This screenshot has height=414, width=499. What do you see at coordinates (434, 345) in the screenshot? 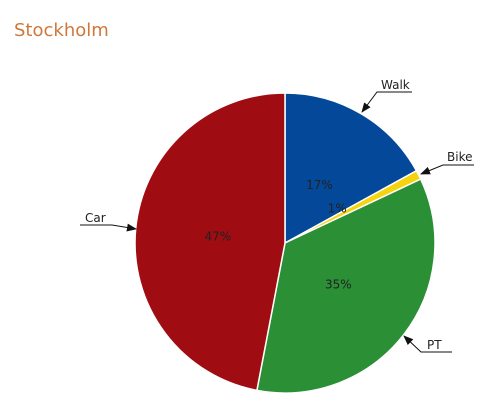
I see `category-label-pt: PT` at bounding box center [434, 345].